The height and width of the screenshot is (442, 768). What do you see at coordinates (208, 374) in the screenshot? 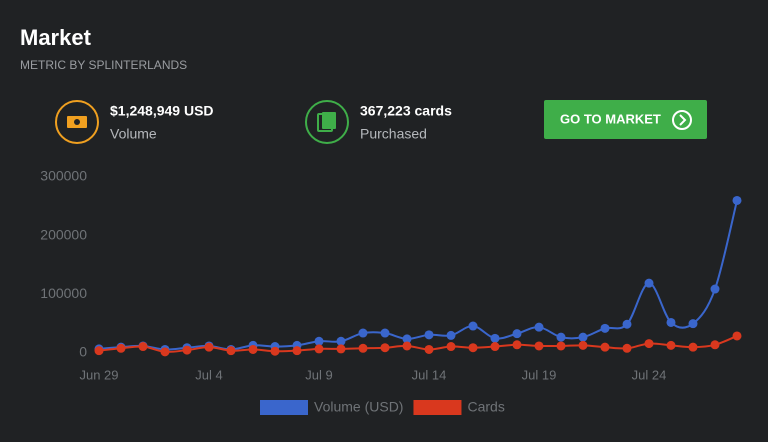
I see `x-tick-label: Jul 4` at bounding box center [208, 374].